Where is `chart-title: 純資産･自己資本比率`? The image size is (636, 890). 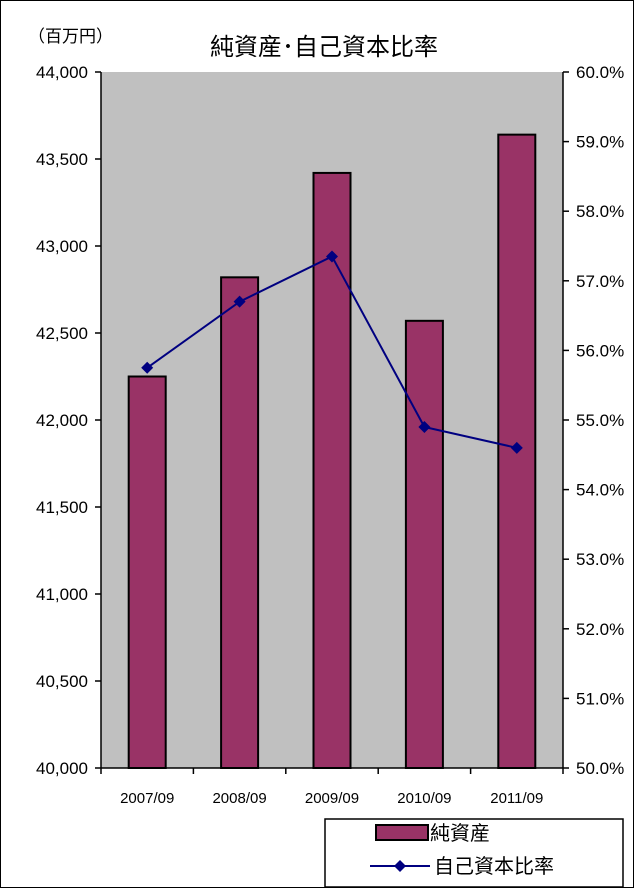
chart-title: 純資産･自己資本比率 is located at coordinates (324, 47).